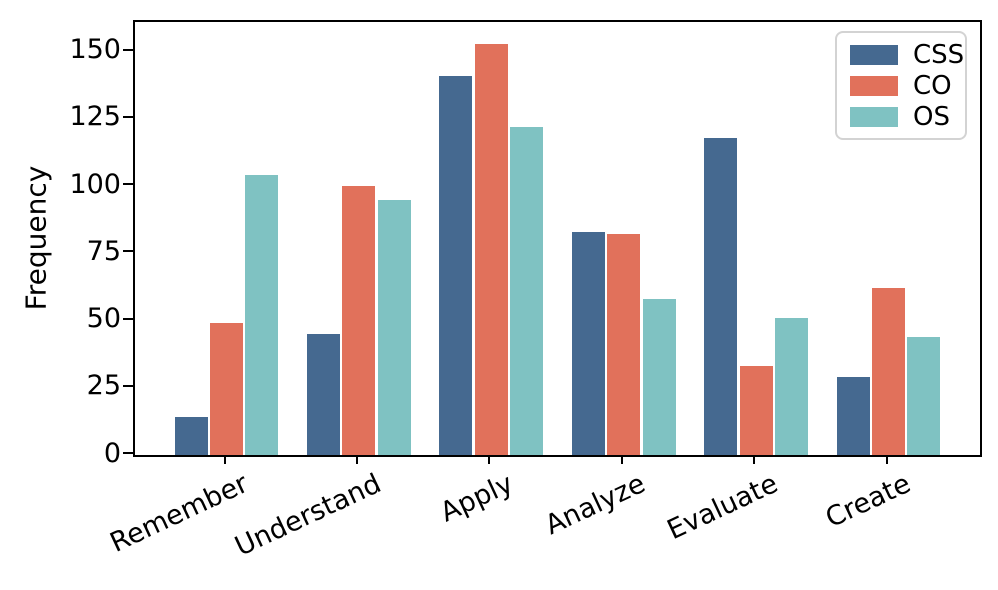  What do you see at coordinates (874, 54) in the screenshot?
I see `legend-swatch-css` at bounding box center [874, 54].